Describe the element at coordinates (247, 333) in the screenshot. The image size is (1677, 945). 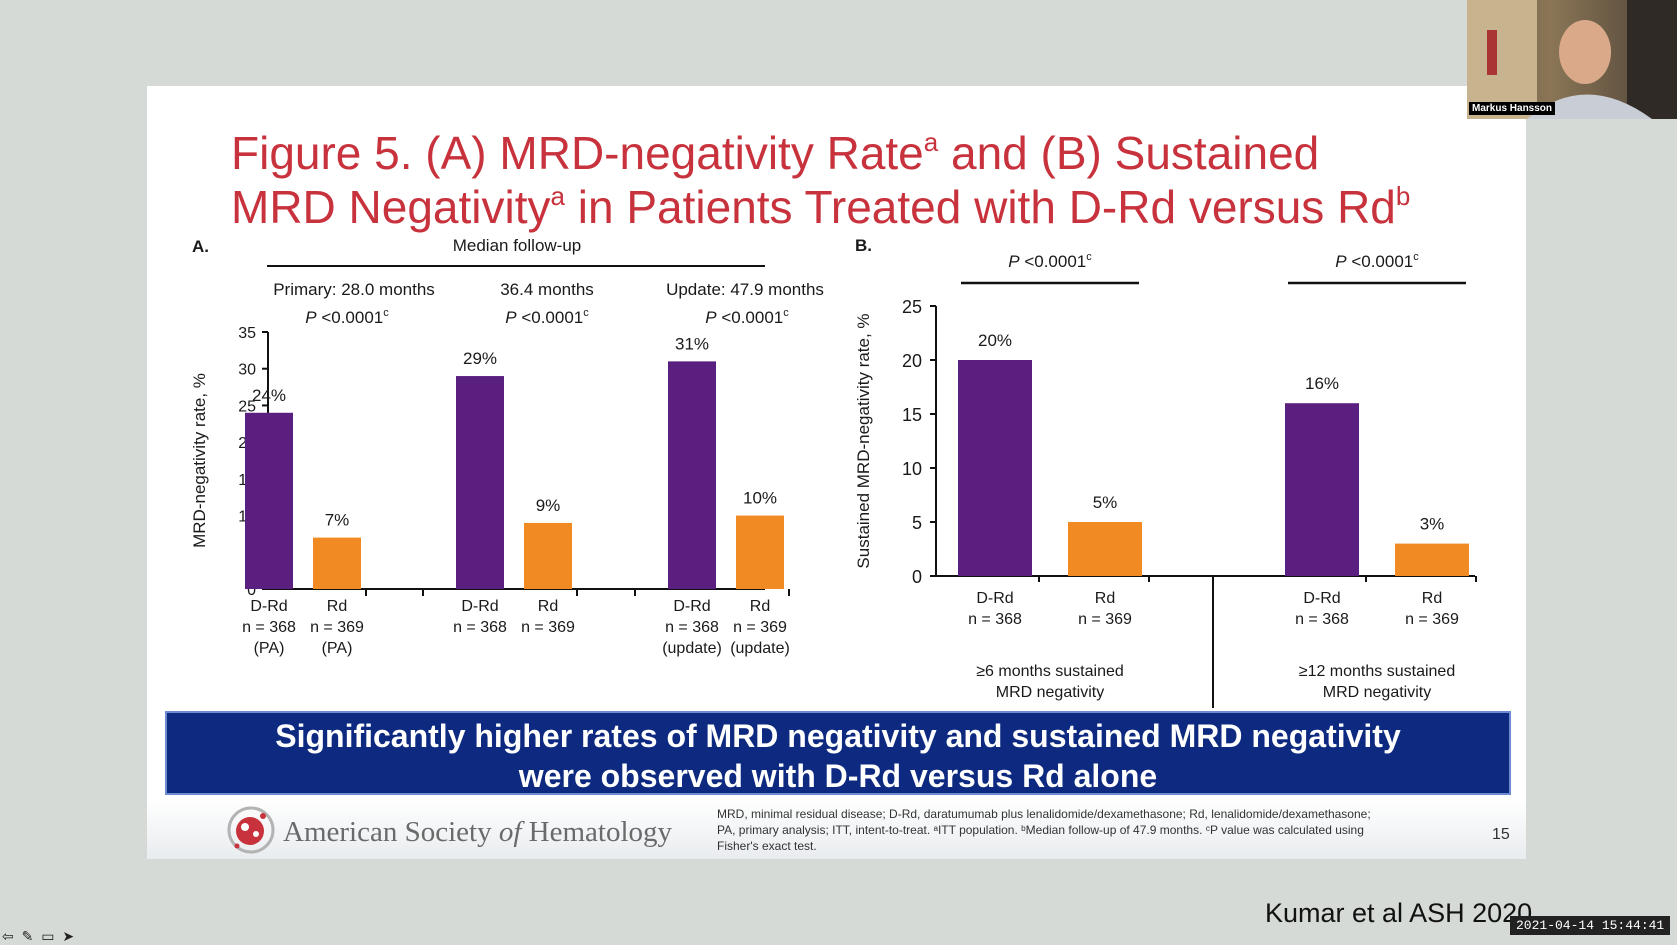
I see `panel-a-ytick-label: 35` at that location.